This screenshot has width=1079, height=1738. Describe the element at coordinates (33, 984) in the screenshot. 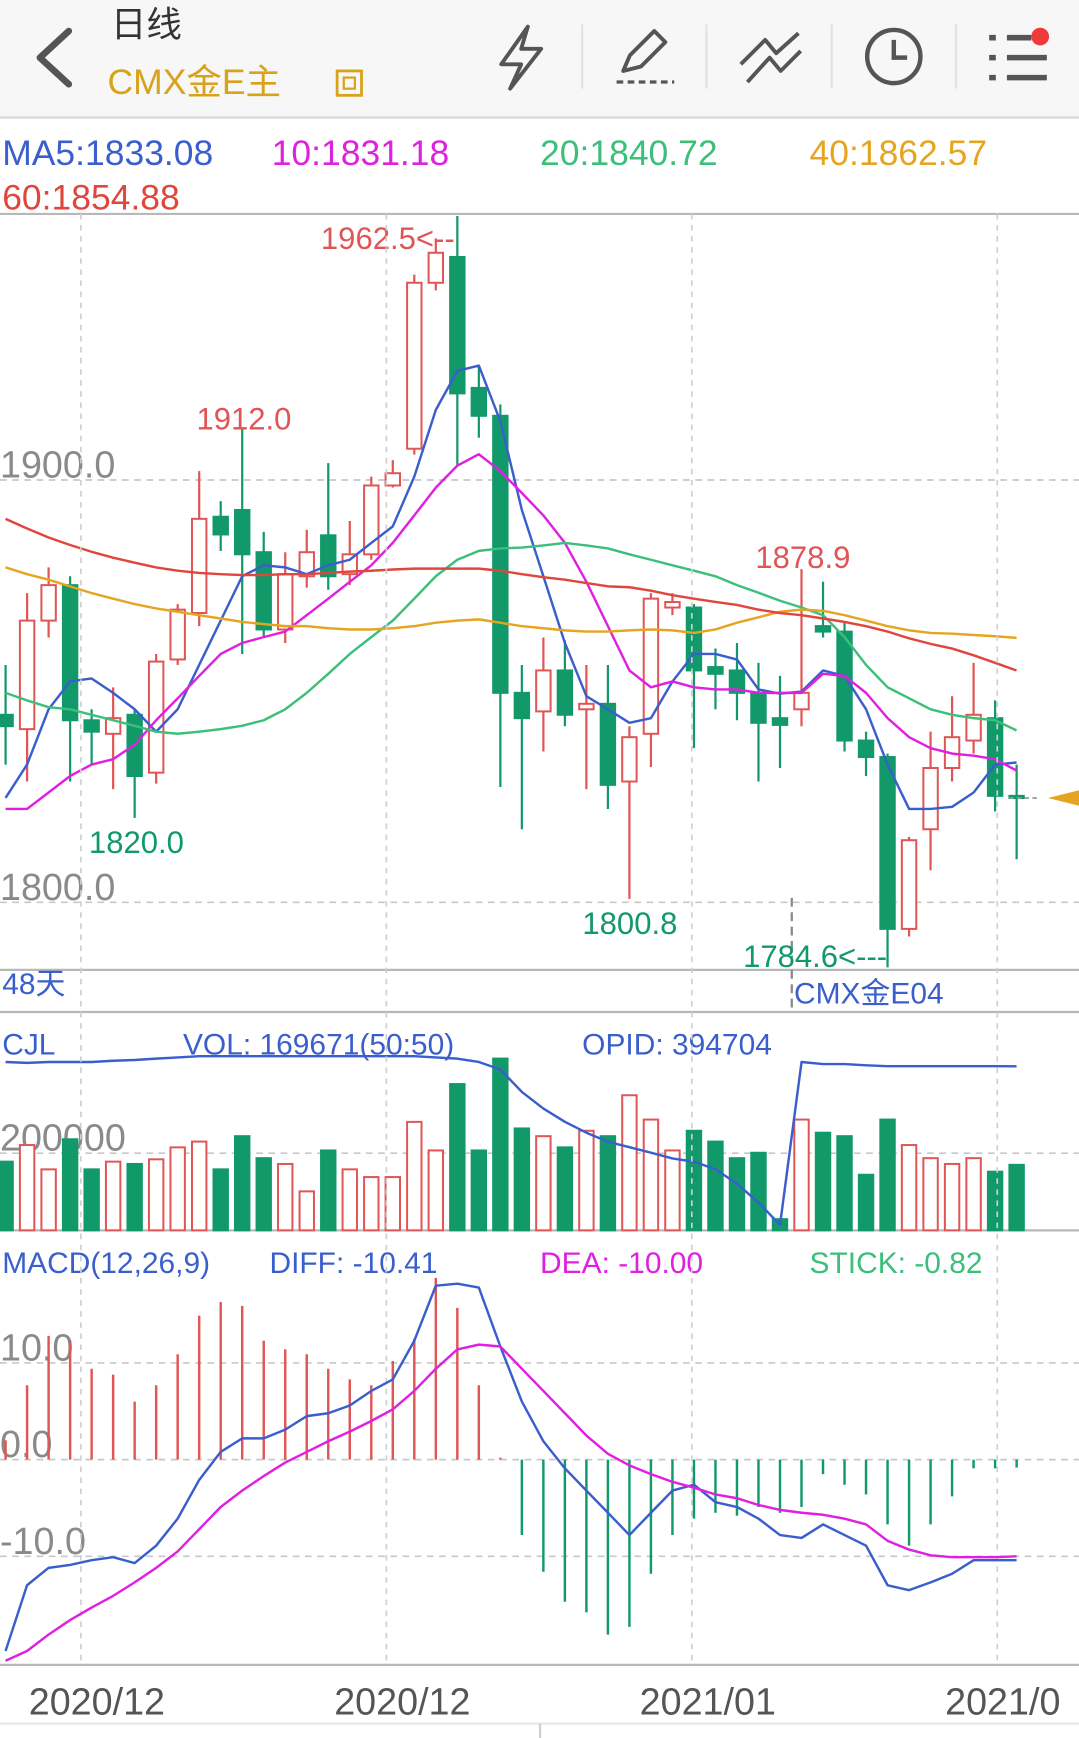

I see `period-count: 48天` at that location.